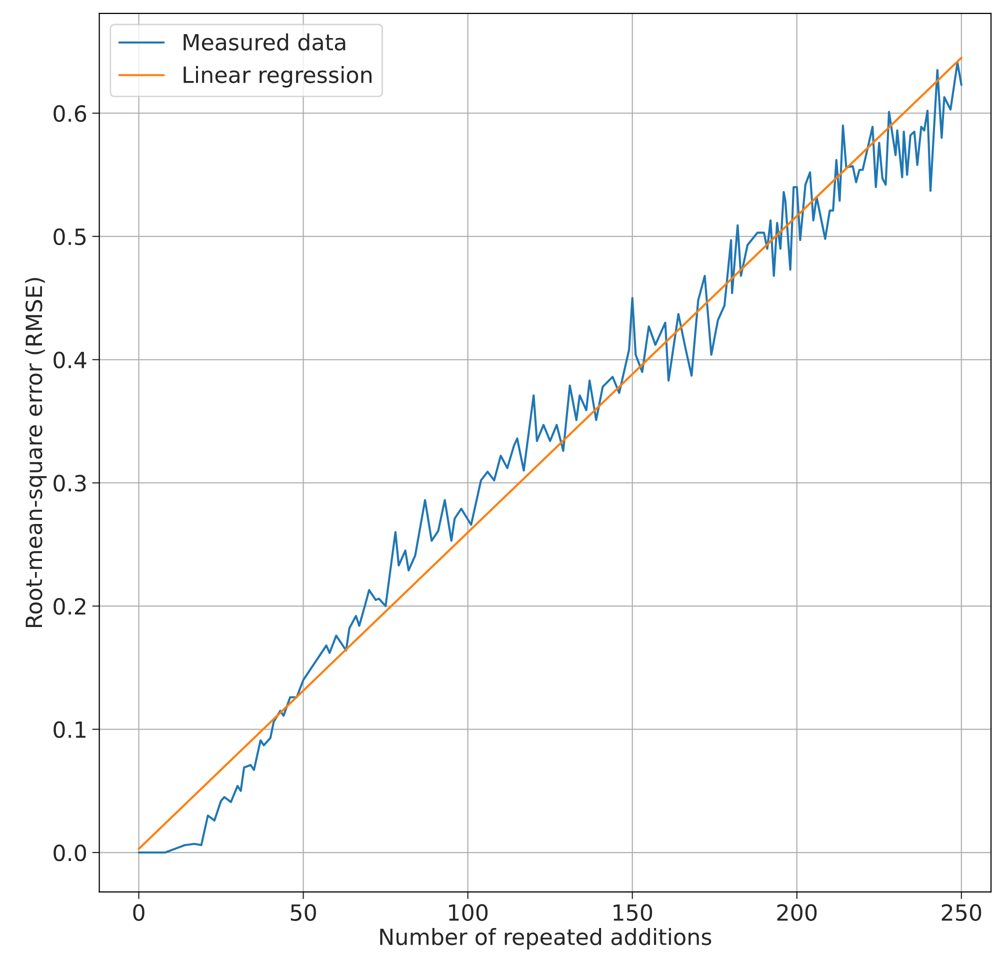 The height and width of the screenshot is (956, 993). I want to click on x-tick-label: 50, so click(303, 912).